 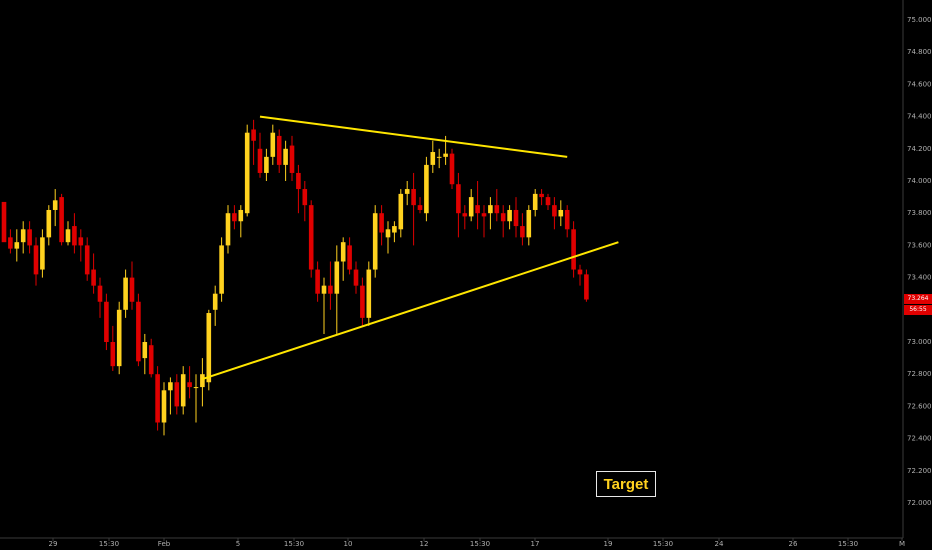 What do you see at coordinates (919, 117) in the screenshot?
I see `price-tick-label: 74.400` at bounding box center [919, 117].